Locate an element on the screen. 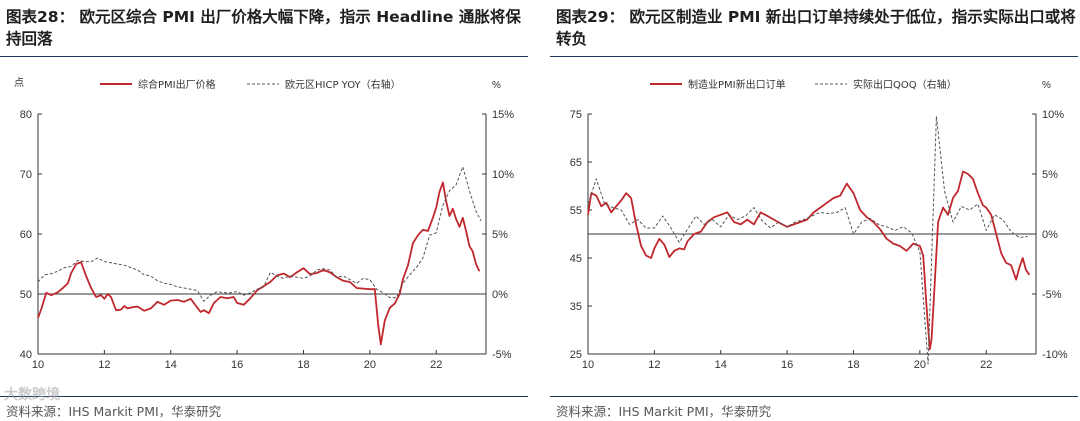 This screenshot has width=1080, height=421. y-tick-label-right: 15% is located at coordinates (503, 115).